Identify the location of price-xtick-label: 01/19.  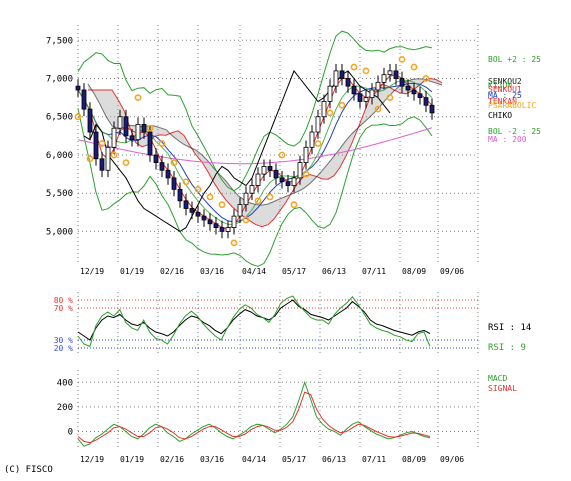
(132, 271).